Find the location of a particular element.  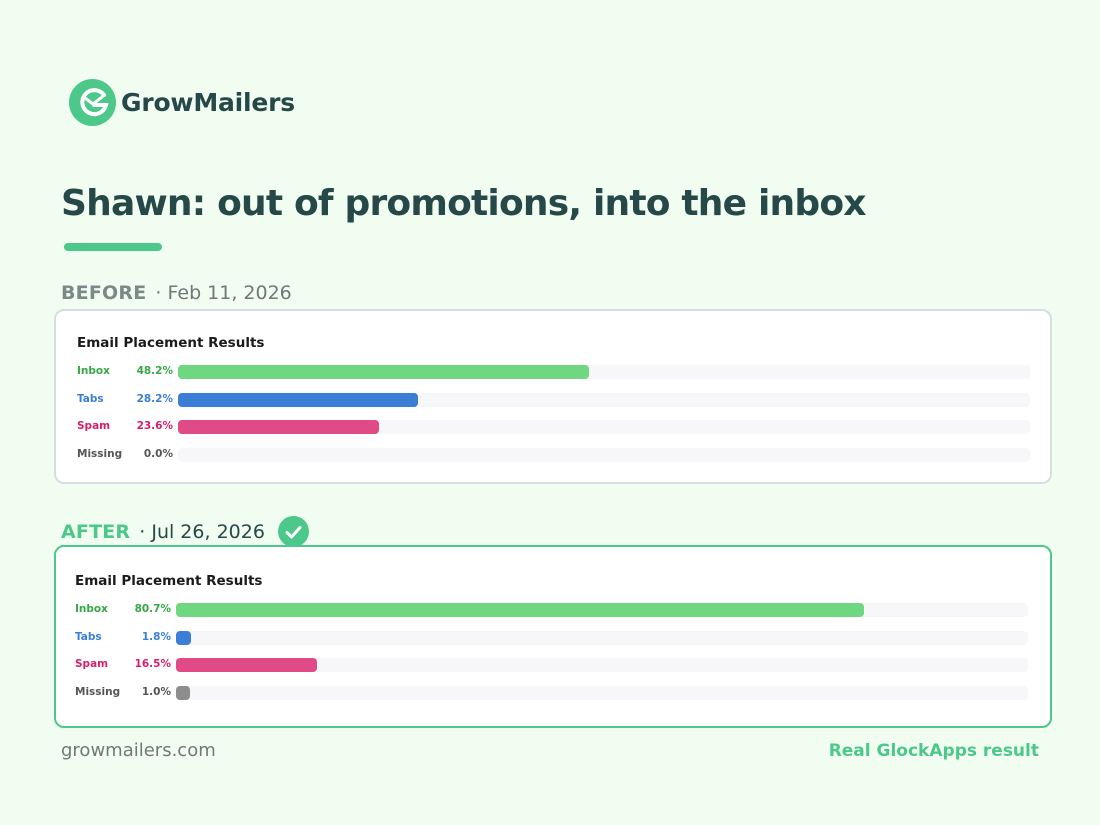

bar-value-label: 1.0% is located at coordinates (156, 691).